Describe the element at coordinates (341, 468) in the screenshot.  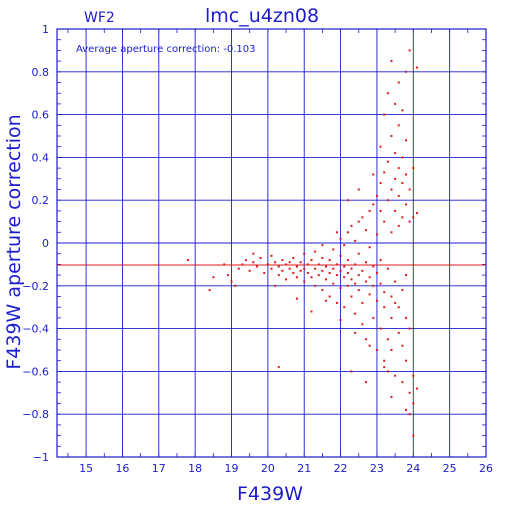
I see `x-tick-label: 22` at that location.